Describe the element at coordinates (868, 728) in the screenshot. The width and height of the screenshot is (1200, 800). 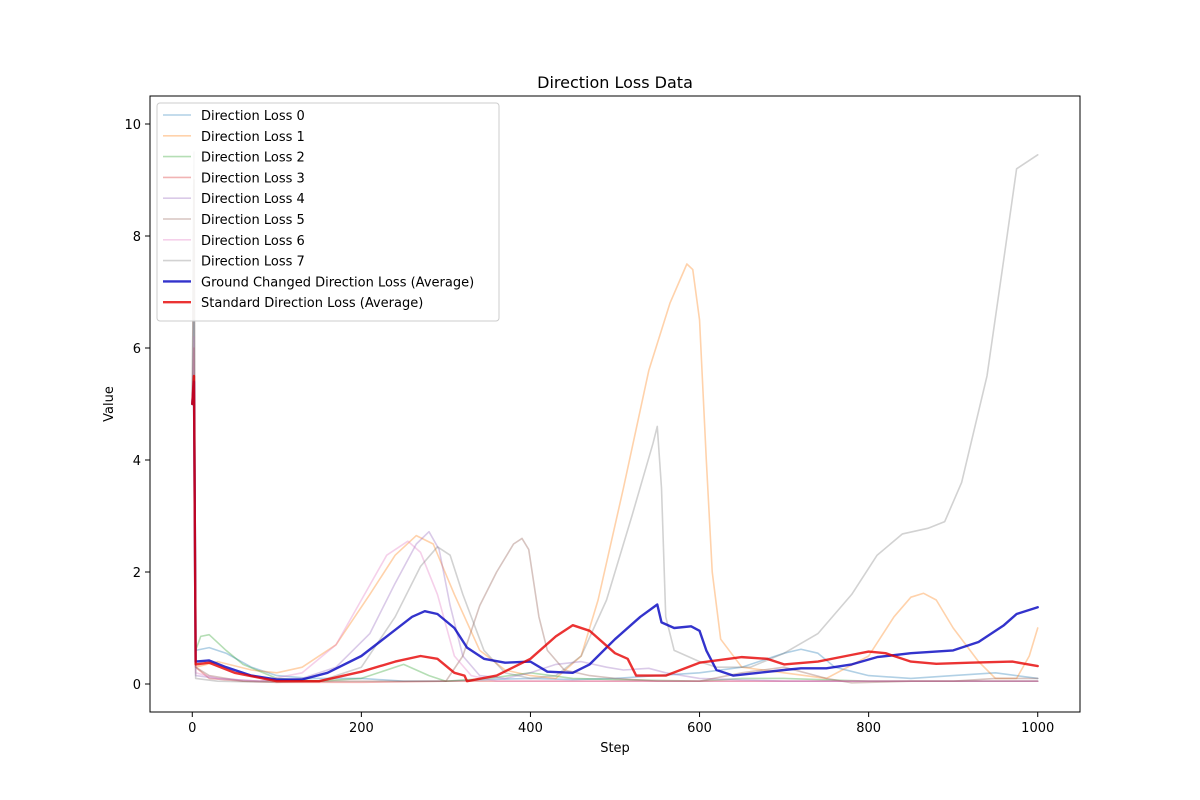
I see `x-tick-label: 800` at that location.